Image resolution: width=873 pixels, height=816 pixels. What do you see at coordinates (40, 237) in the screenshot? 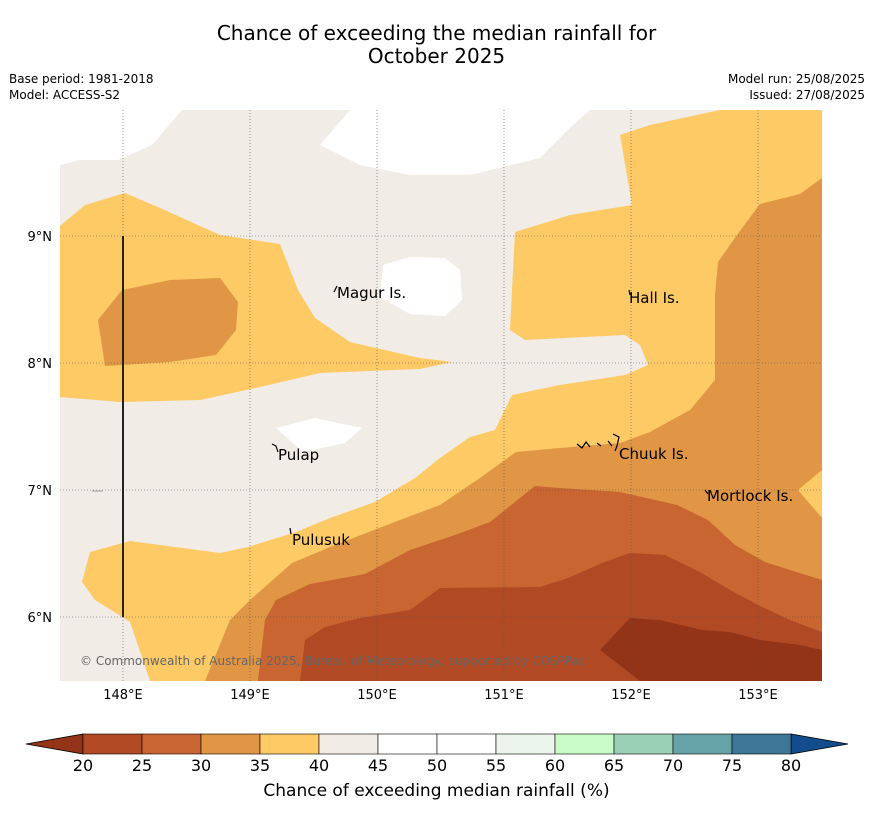
I see `lat-label-9: 9°N` at bounding box center [40, 237].